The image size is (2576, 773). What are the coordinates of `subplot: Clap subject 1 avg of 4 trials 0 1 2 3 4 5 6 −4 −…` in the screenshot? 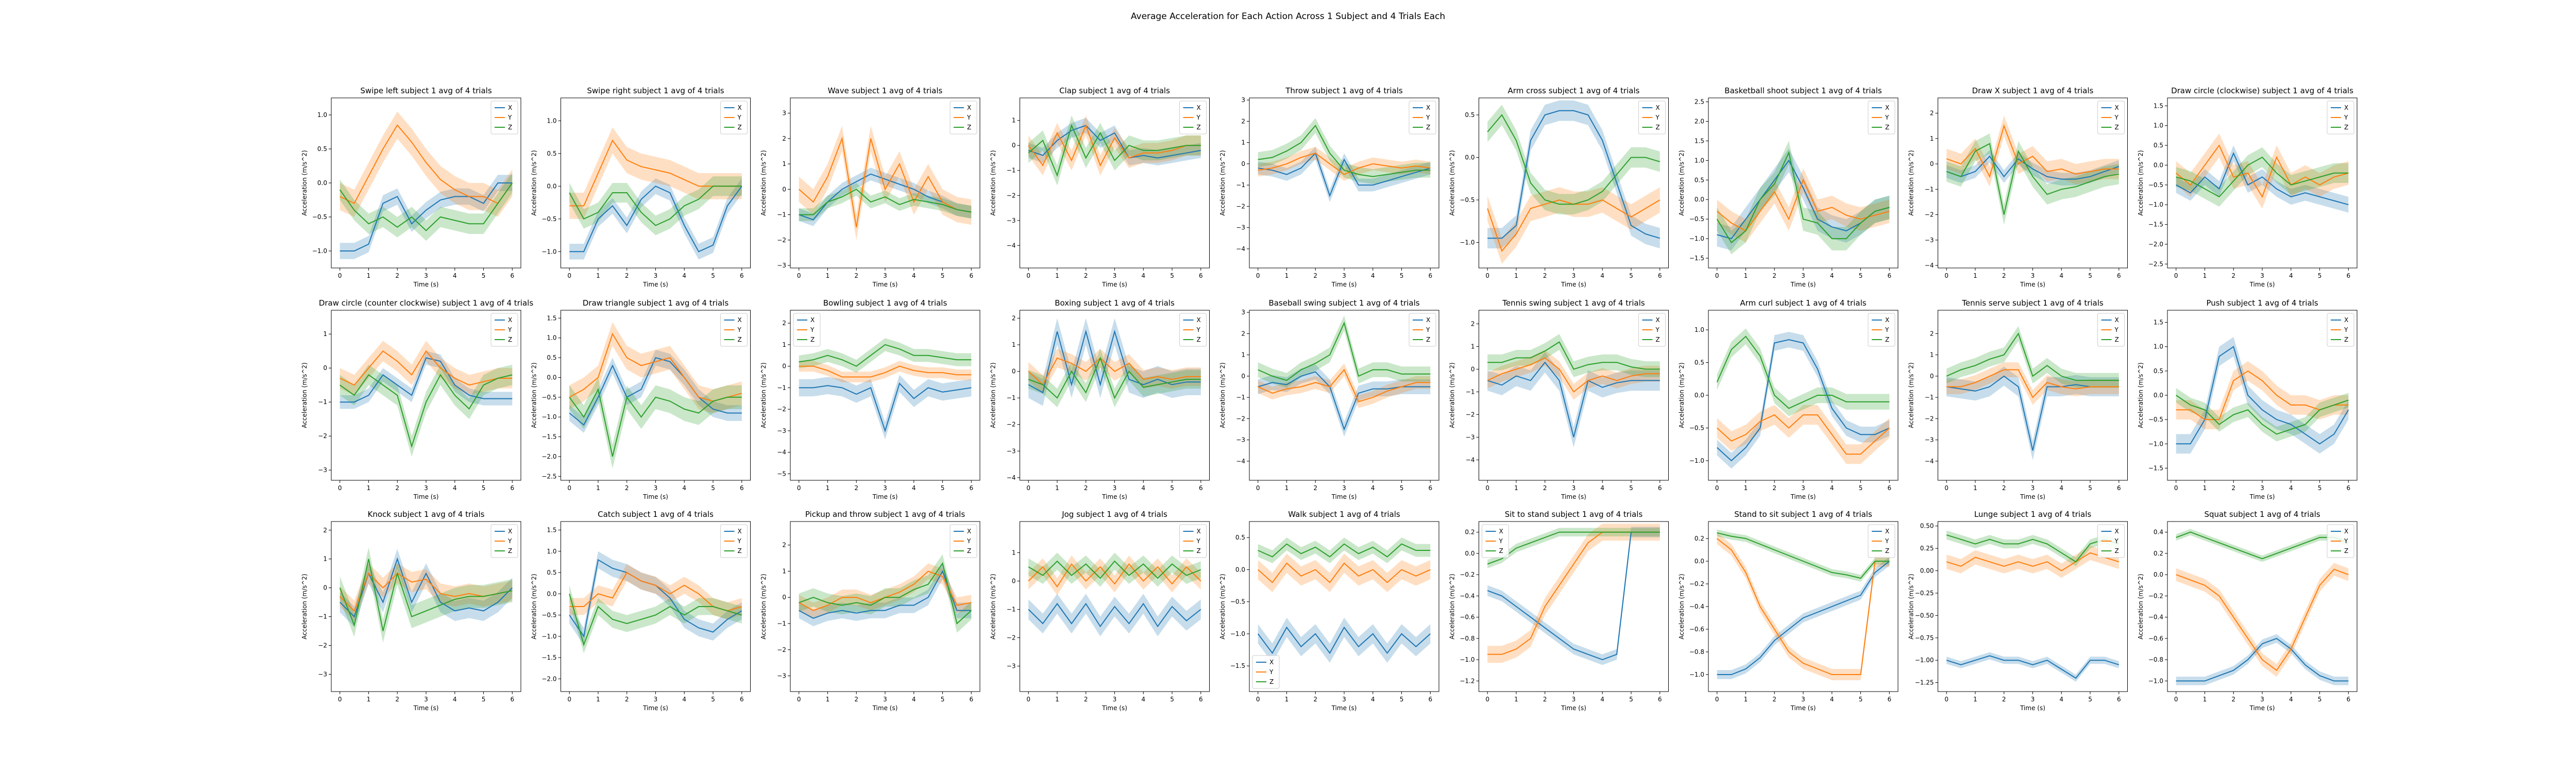 It's located at (1100, 187).